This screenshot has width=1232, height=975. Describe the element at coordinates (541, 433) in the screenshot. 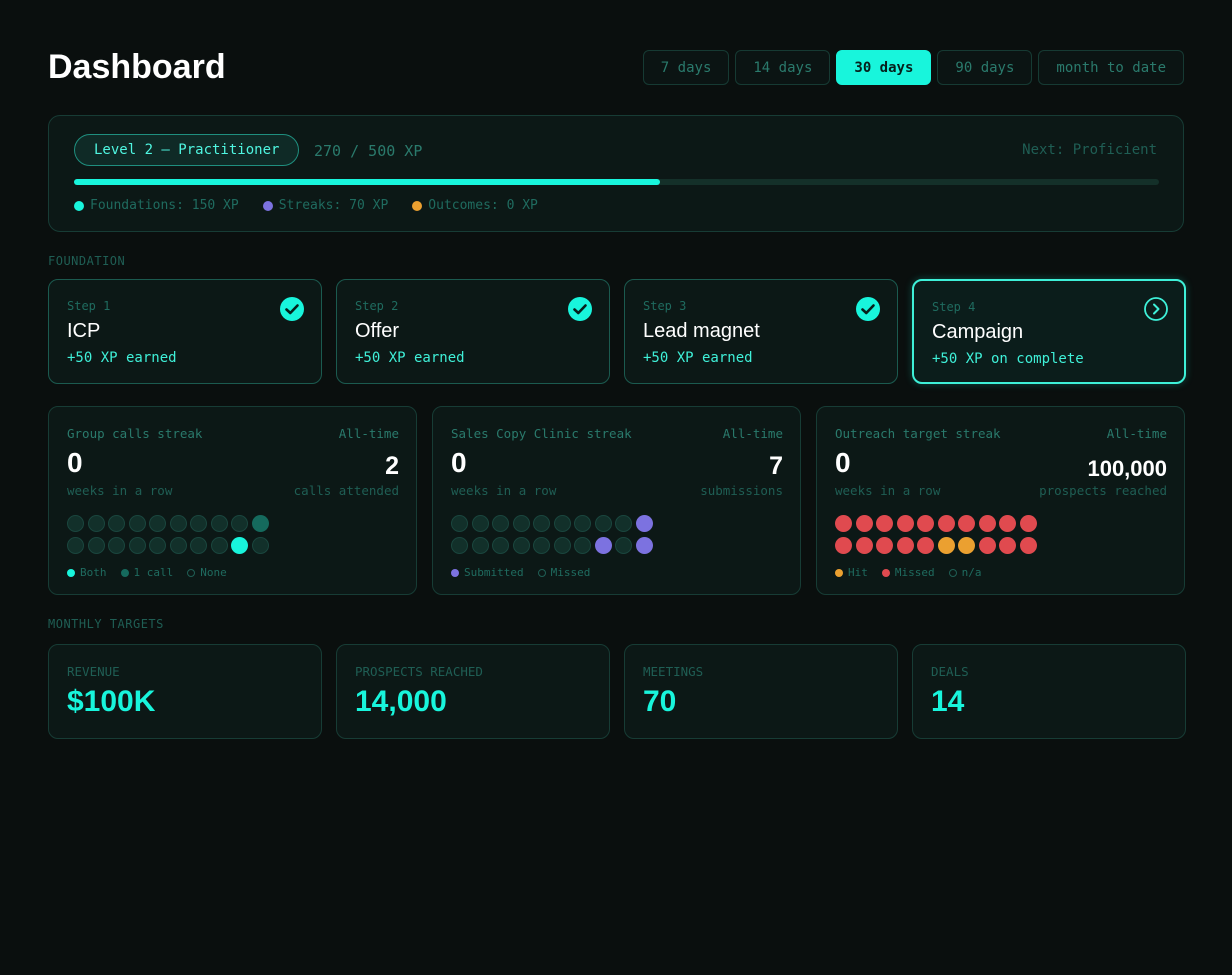

I see `streak-label: Sales Copy Clinic streak` at that location.